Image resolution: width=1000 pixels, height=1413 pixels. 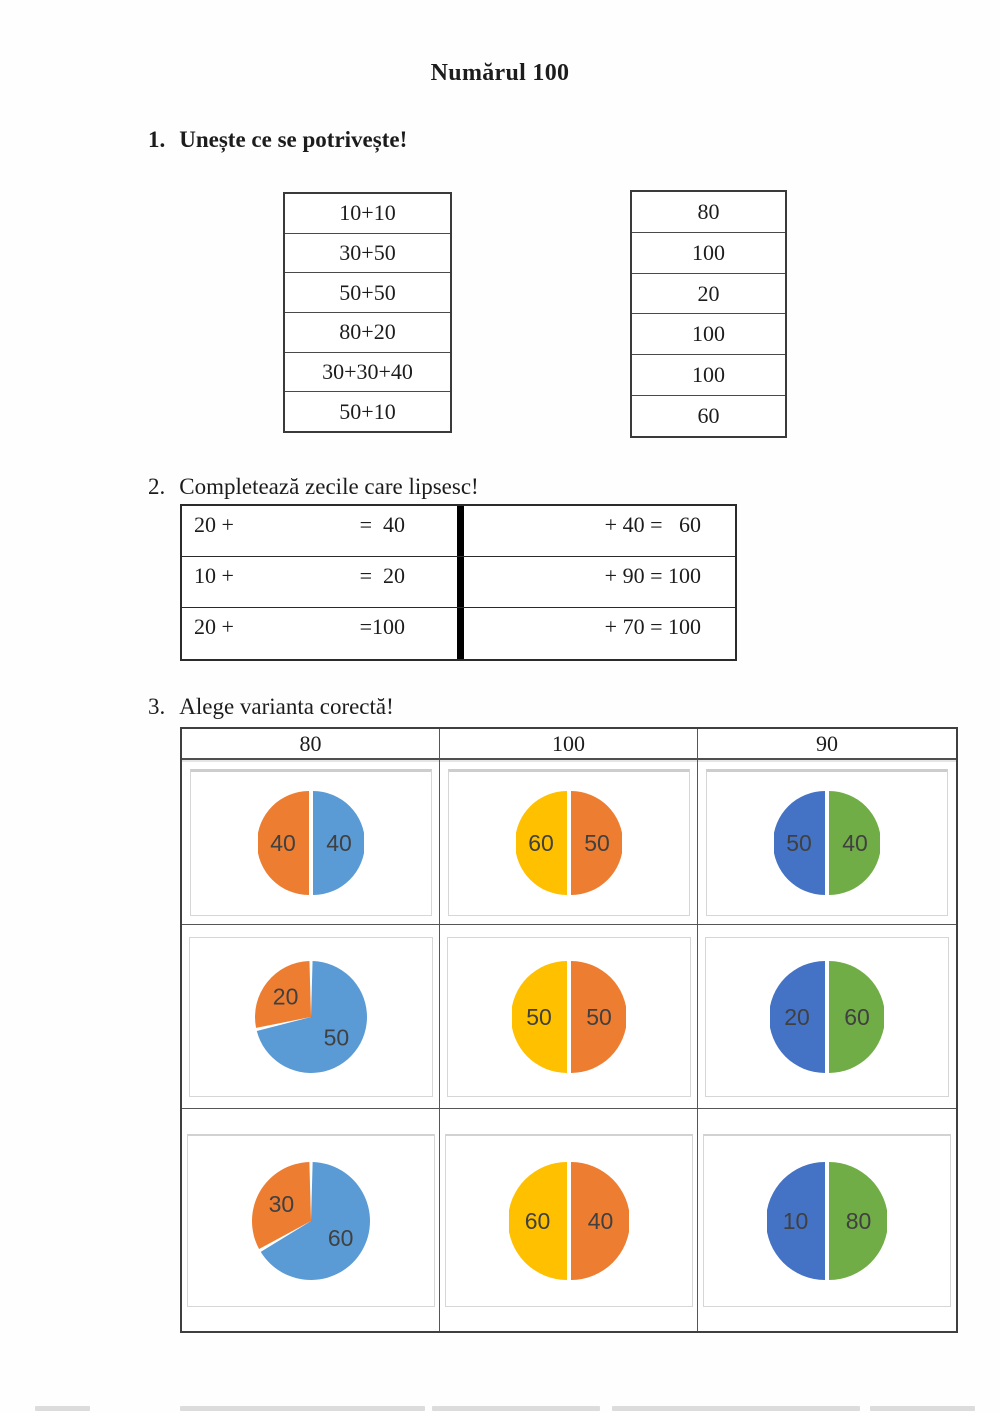 I want to click on pie-chart: 60 40, so click(x=568, y=1220).